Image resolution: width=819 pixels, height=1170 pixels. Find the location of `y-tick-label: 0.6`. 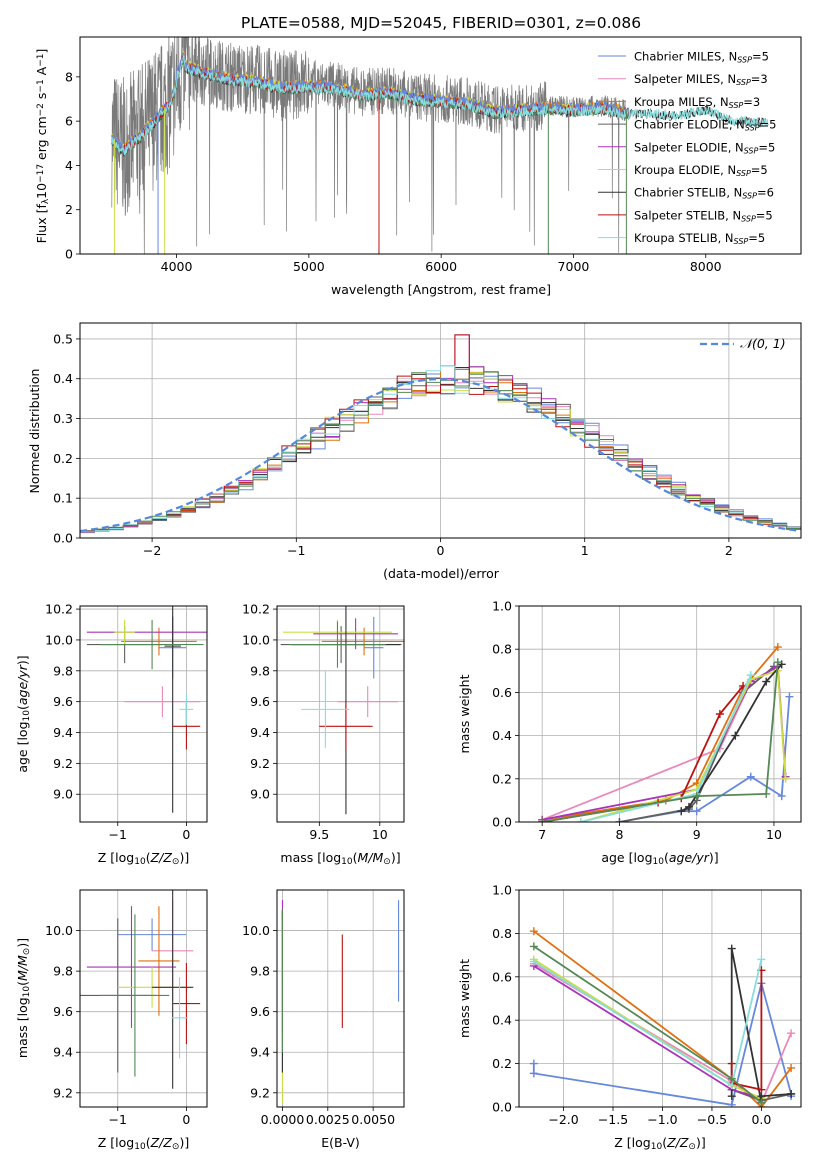

y-tick-label: 0.6 is located at coordinates (502, 692).